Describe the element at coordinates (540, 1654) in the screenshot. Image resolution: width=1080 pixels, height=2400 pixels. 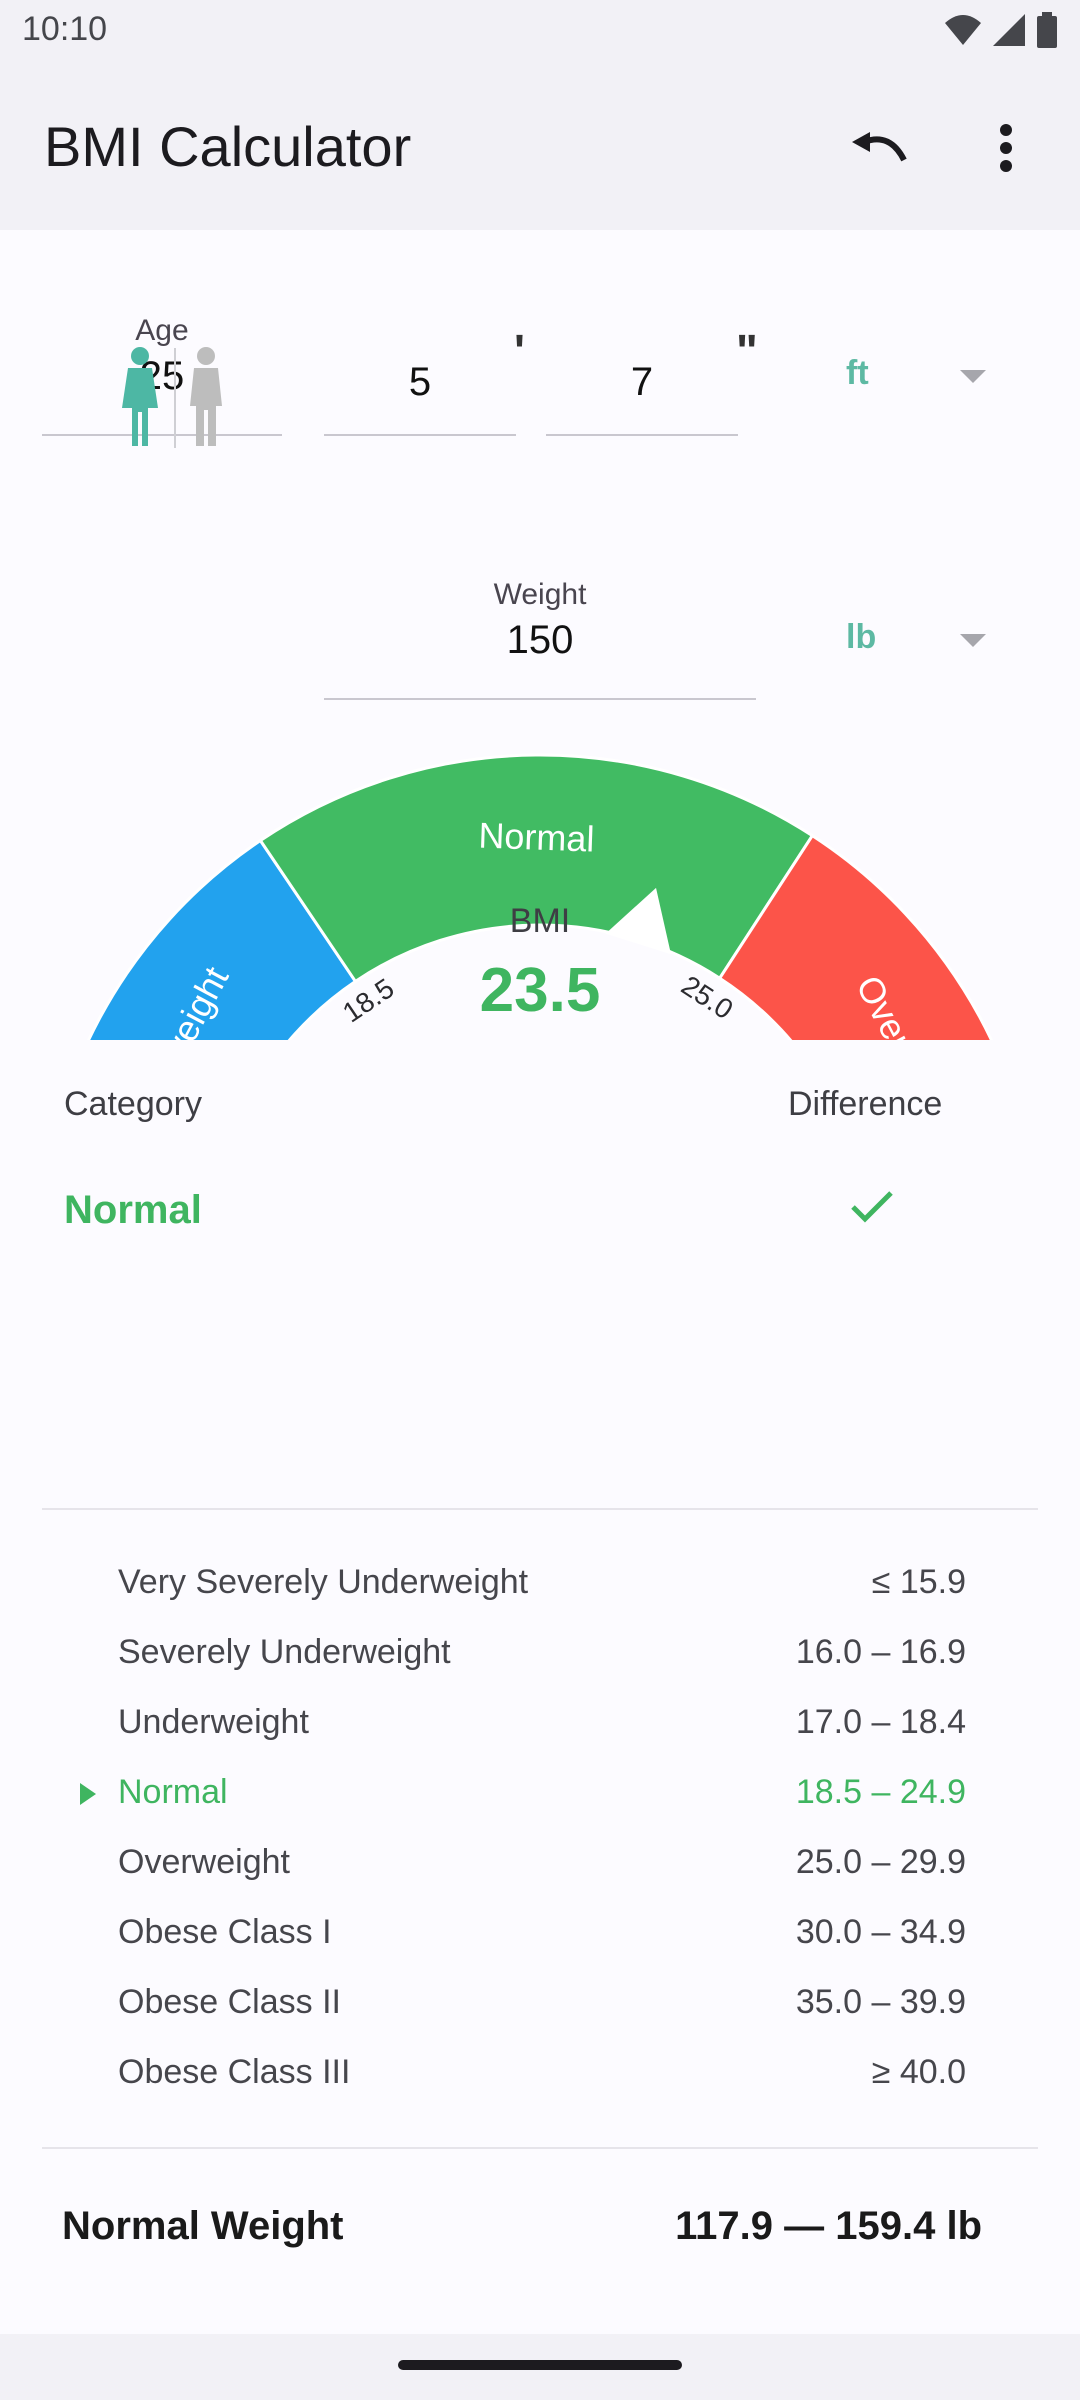
I see `range-row: Severely Underweight 16.0 – 16.9` at that location.